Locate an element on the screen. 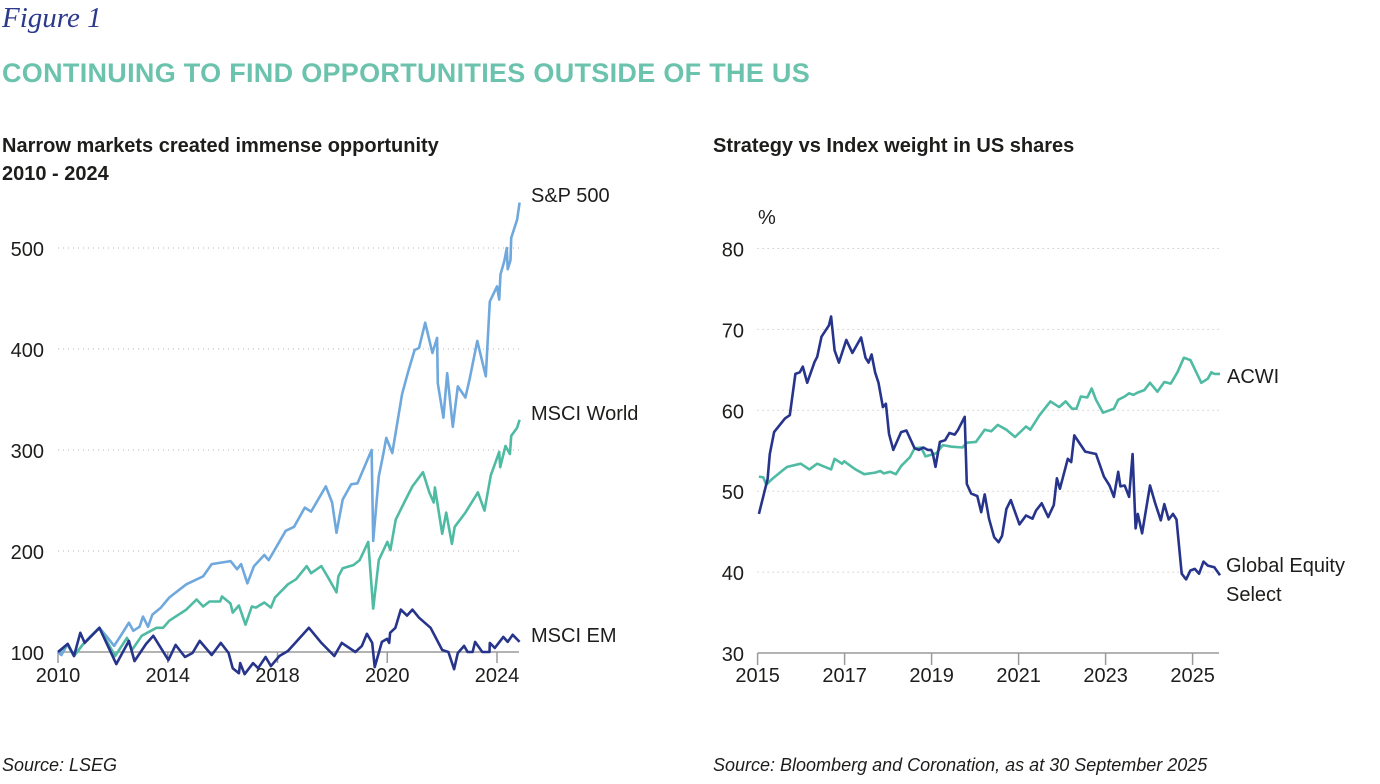 This screenshot has width=1380, height=784. y-tick-label: 70 is located at coordinates (733, 331).